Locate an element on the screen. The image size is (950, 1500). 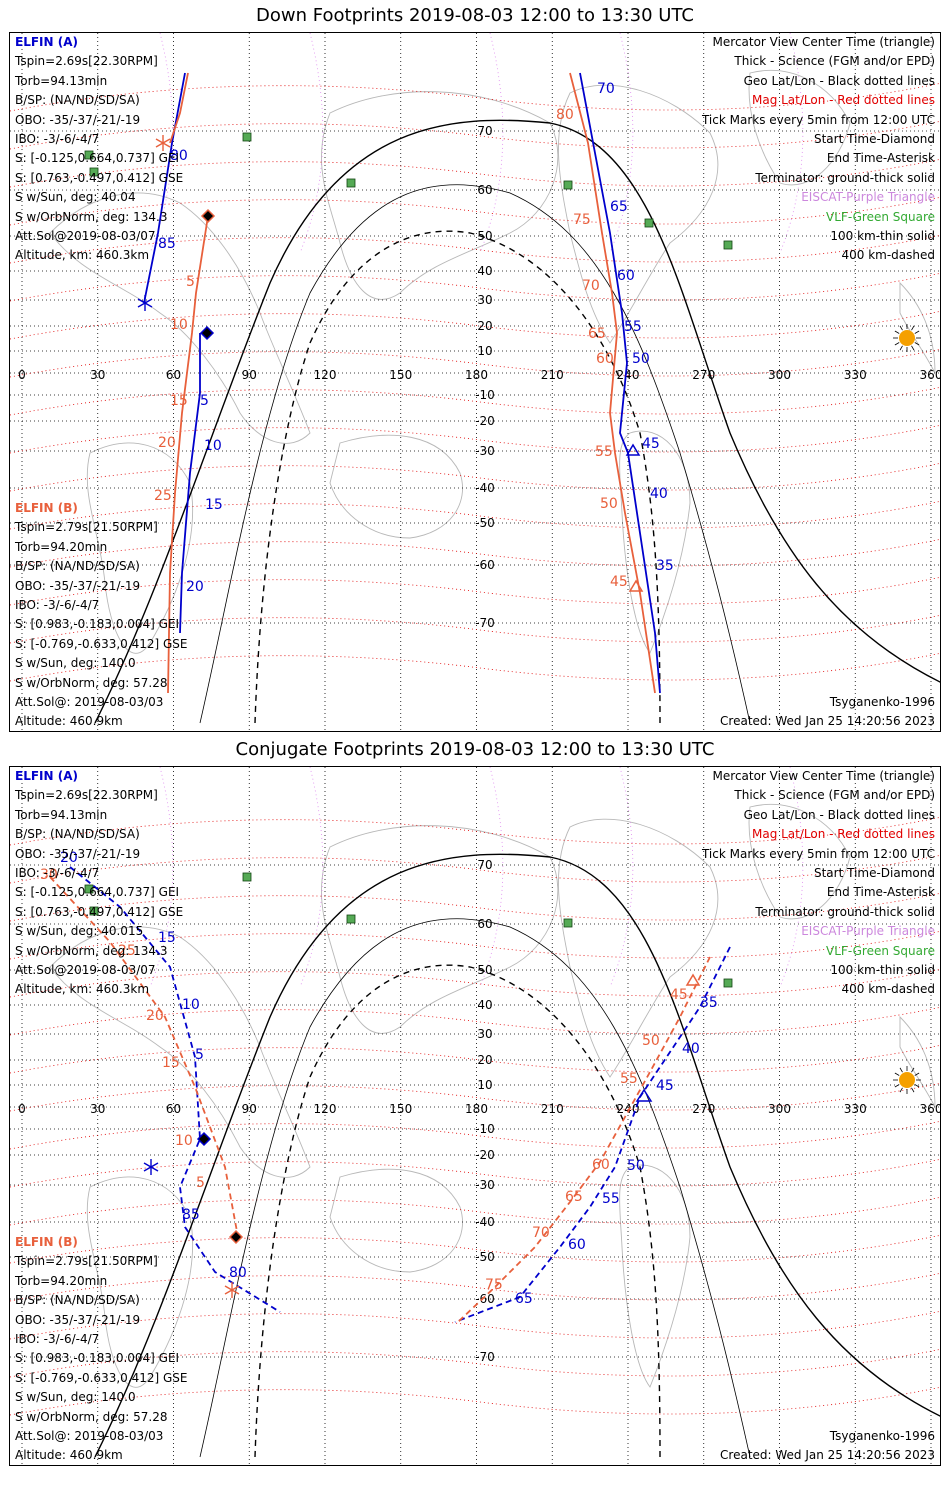
lon-tick: 210 is located at coordinates (552, 1109).